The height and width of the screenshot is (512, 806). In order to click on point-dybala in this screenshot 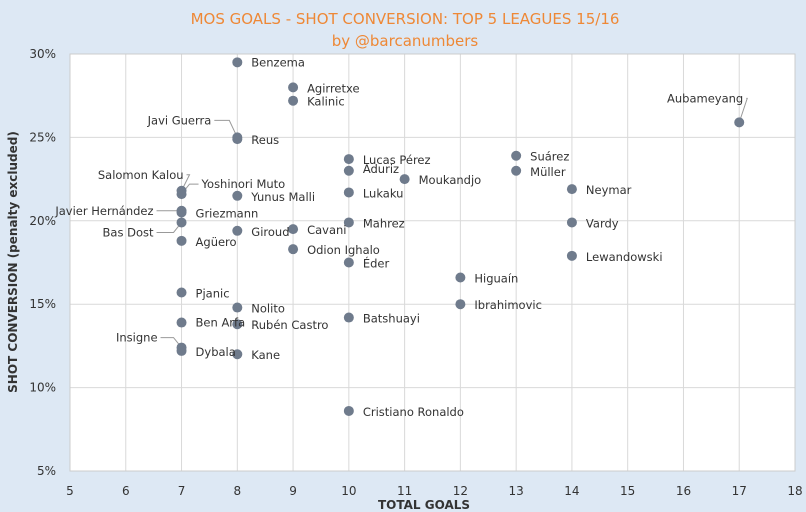, I will do `click(181, 350)`.